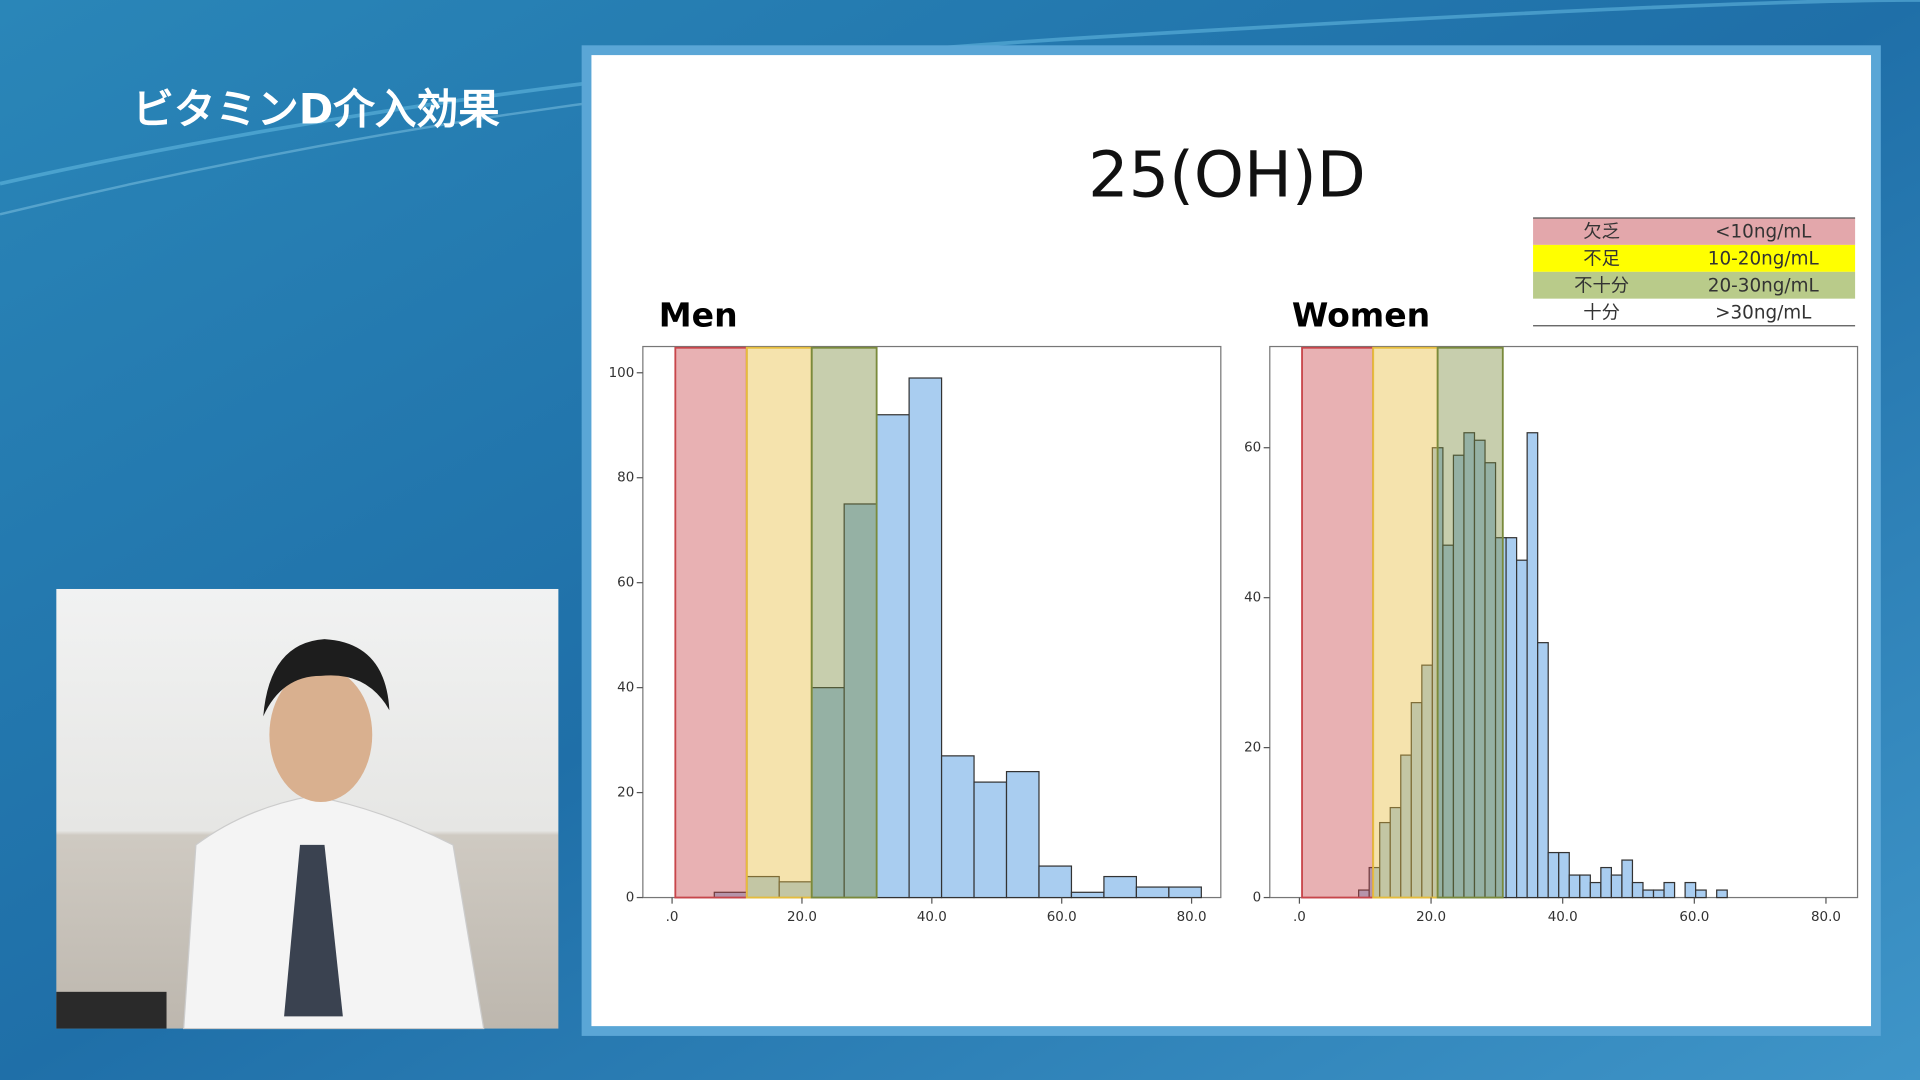 The image size is (1920, 1080). Describe the element at coordinates (1601, 259) in the screenshot. I see `legend-term: 不足` at that location.